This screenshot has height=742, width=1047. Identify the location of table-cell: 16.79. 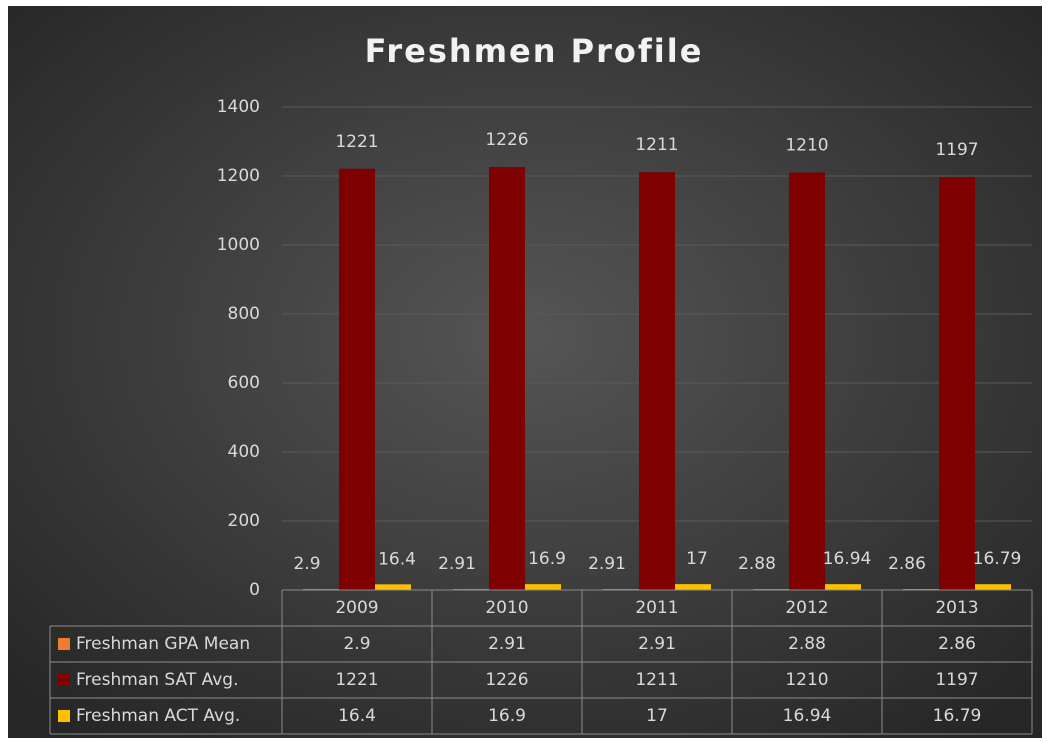
(957, 716).